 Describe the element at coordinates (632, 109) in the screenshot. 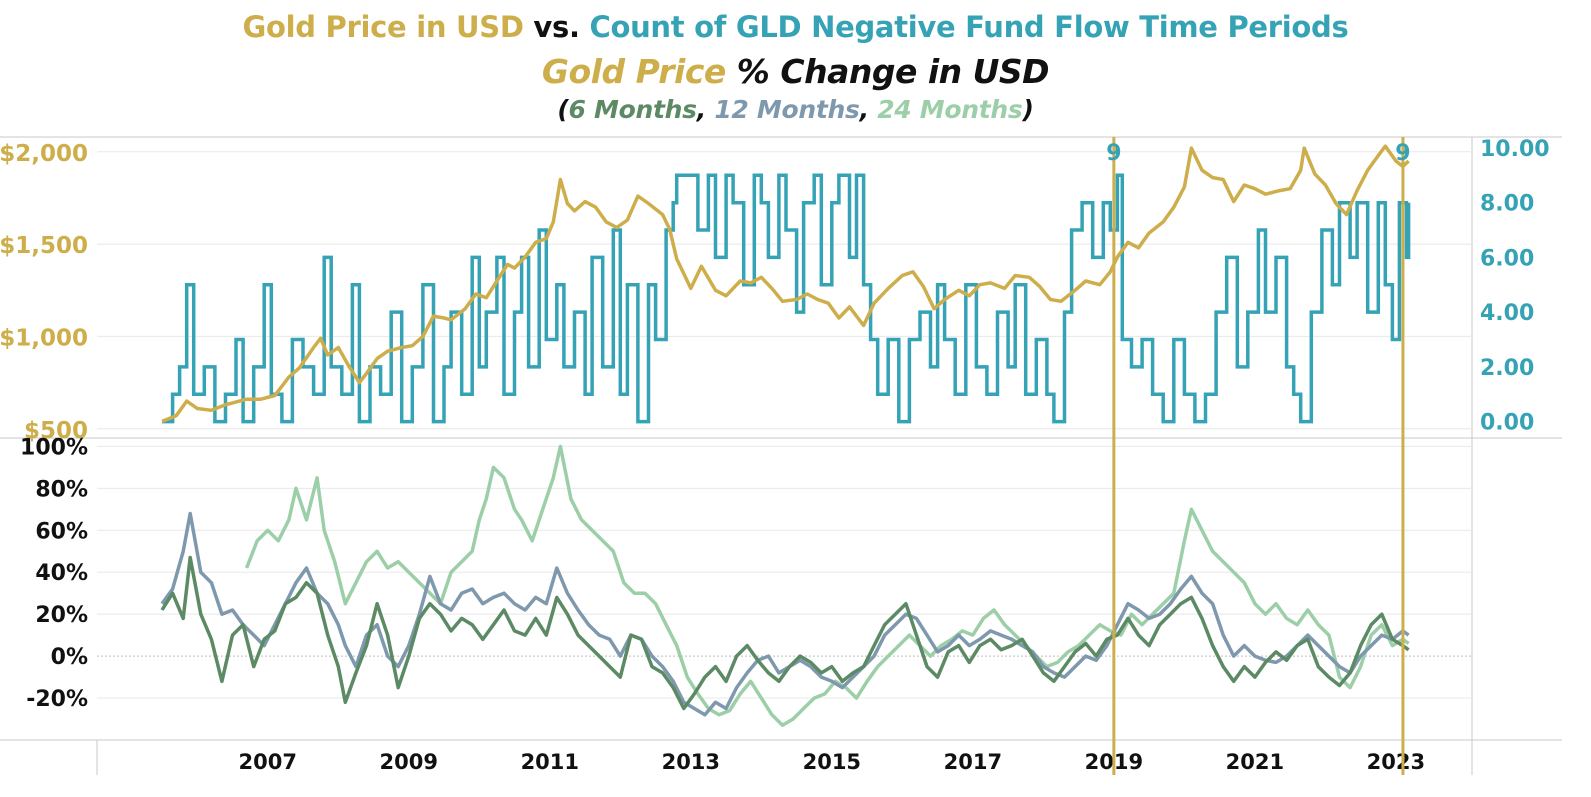

I see `legend-6-months: 6 Months` at that location.